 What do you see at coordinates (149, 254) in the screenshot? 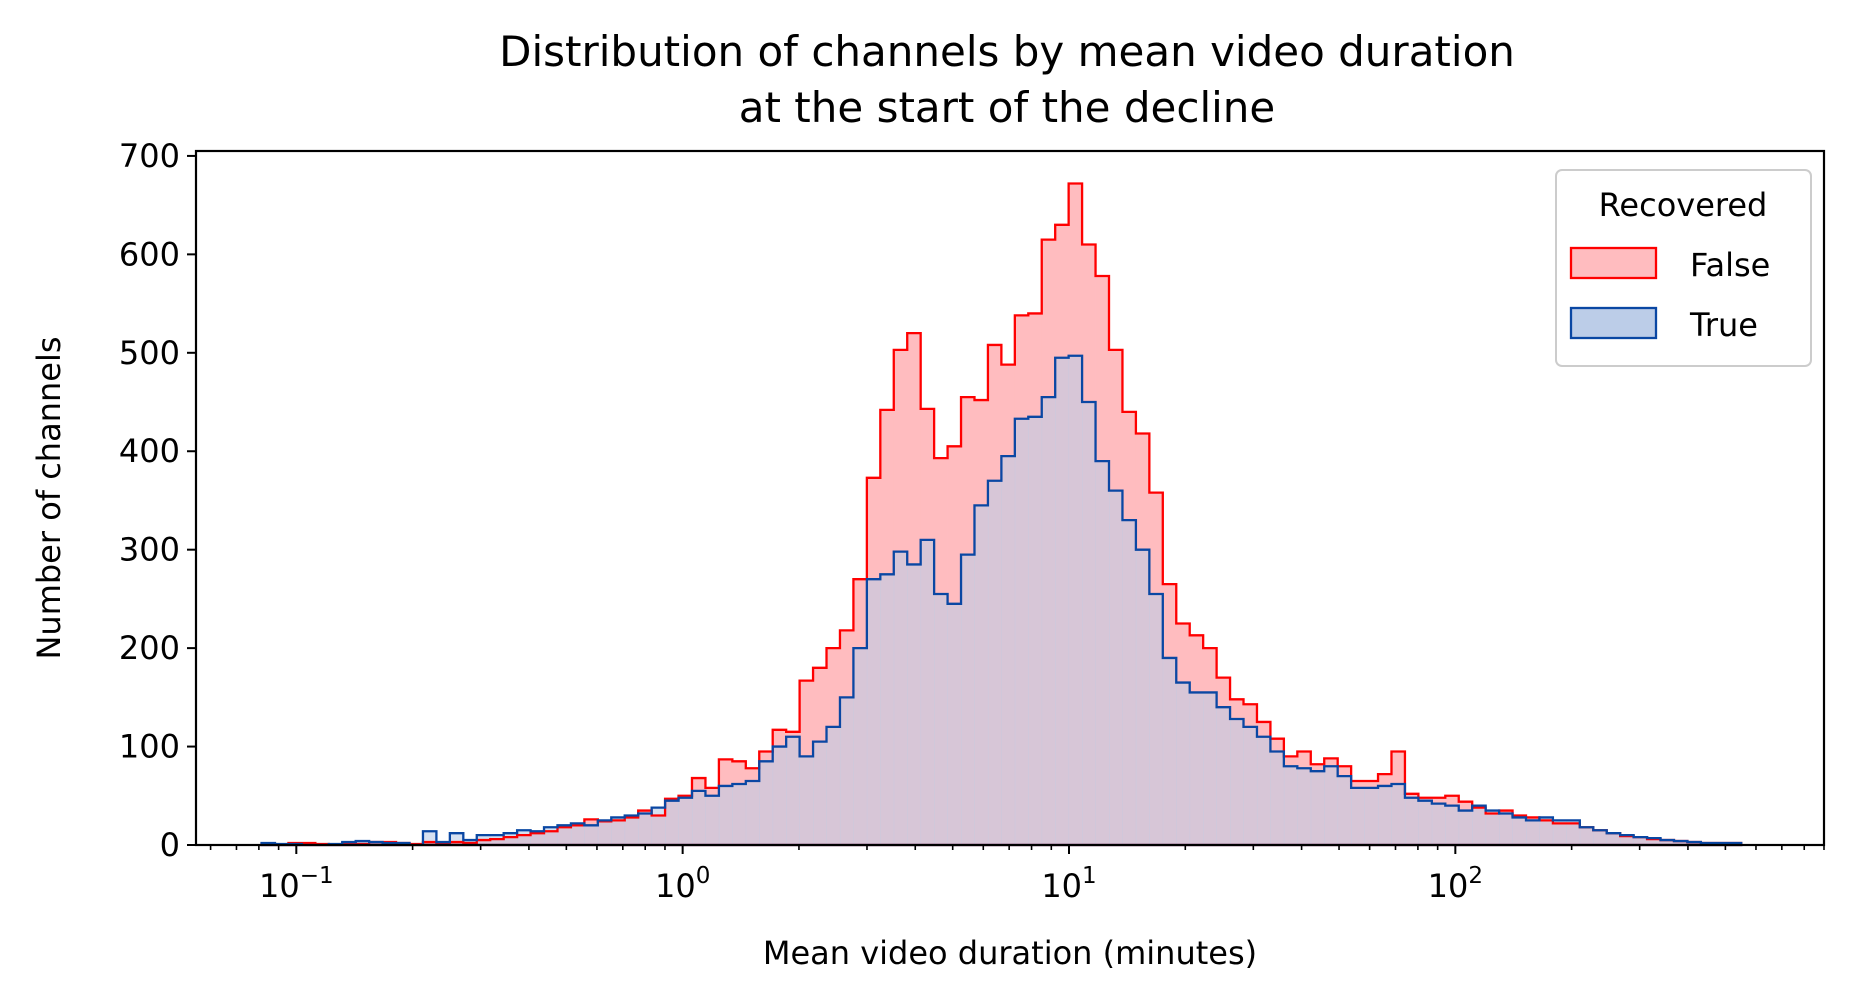
I see `y-tick-label: 600` at bounding box center [149, 254].